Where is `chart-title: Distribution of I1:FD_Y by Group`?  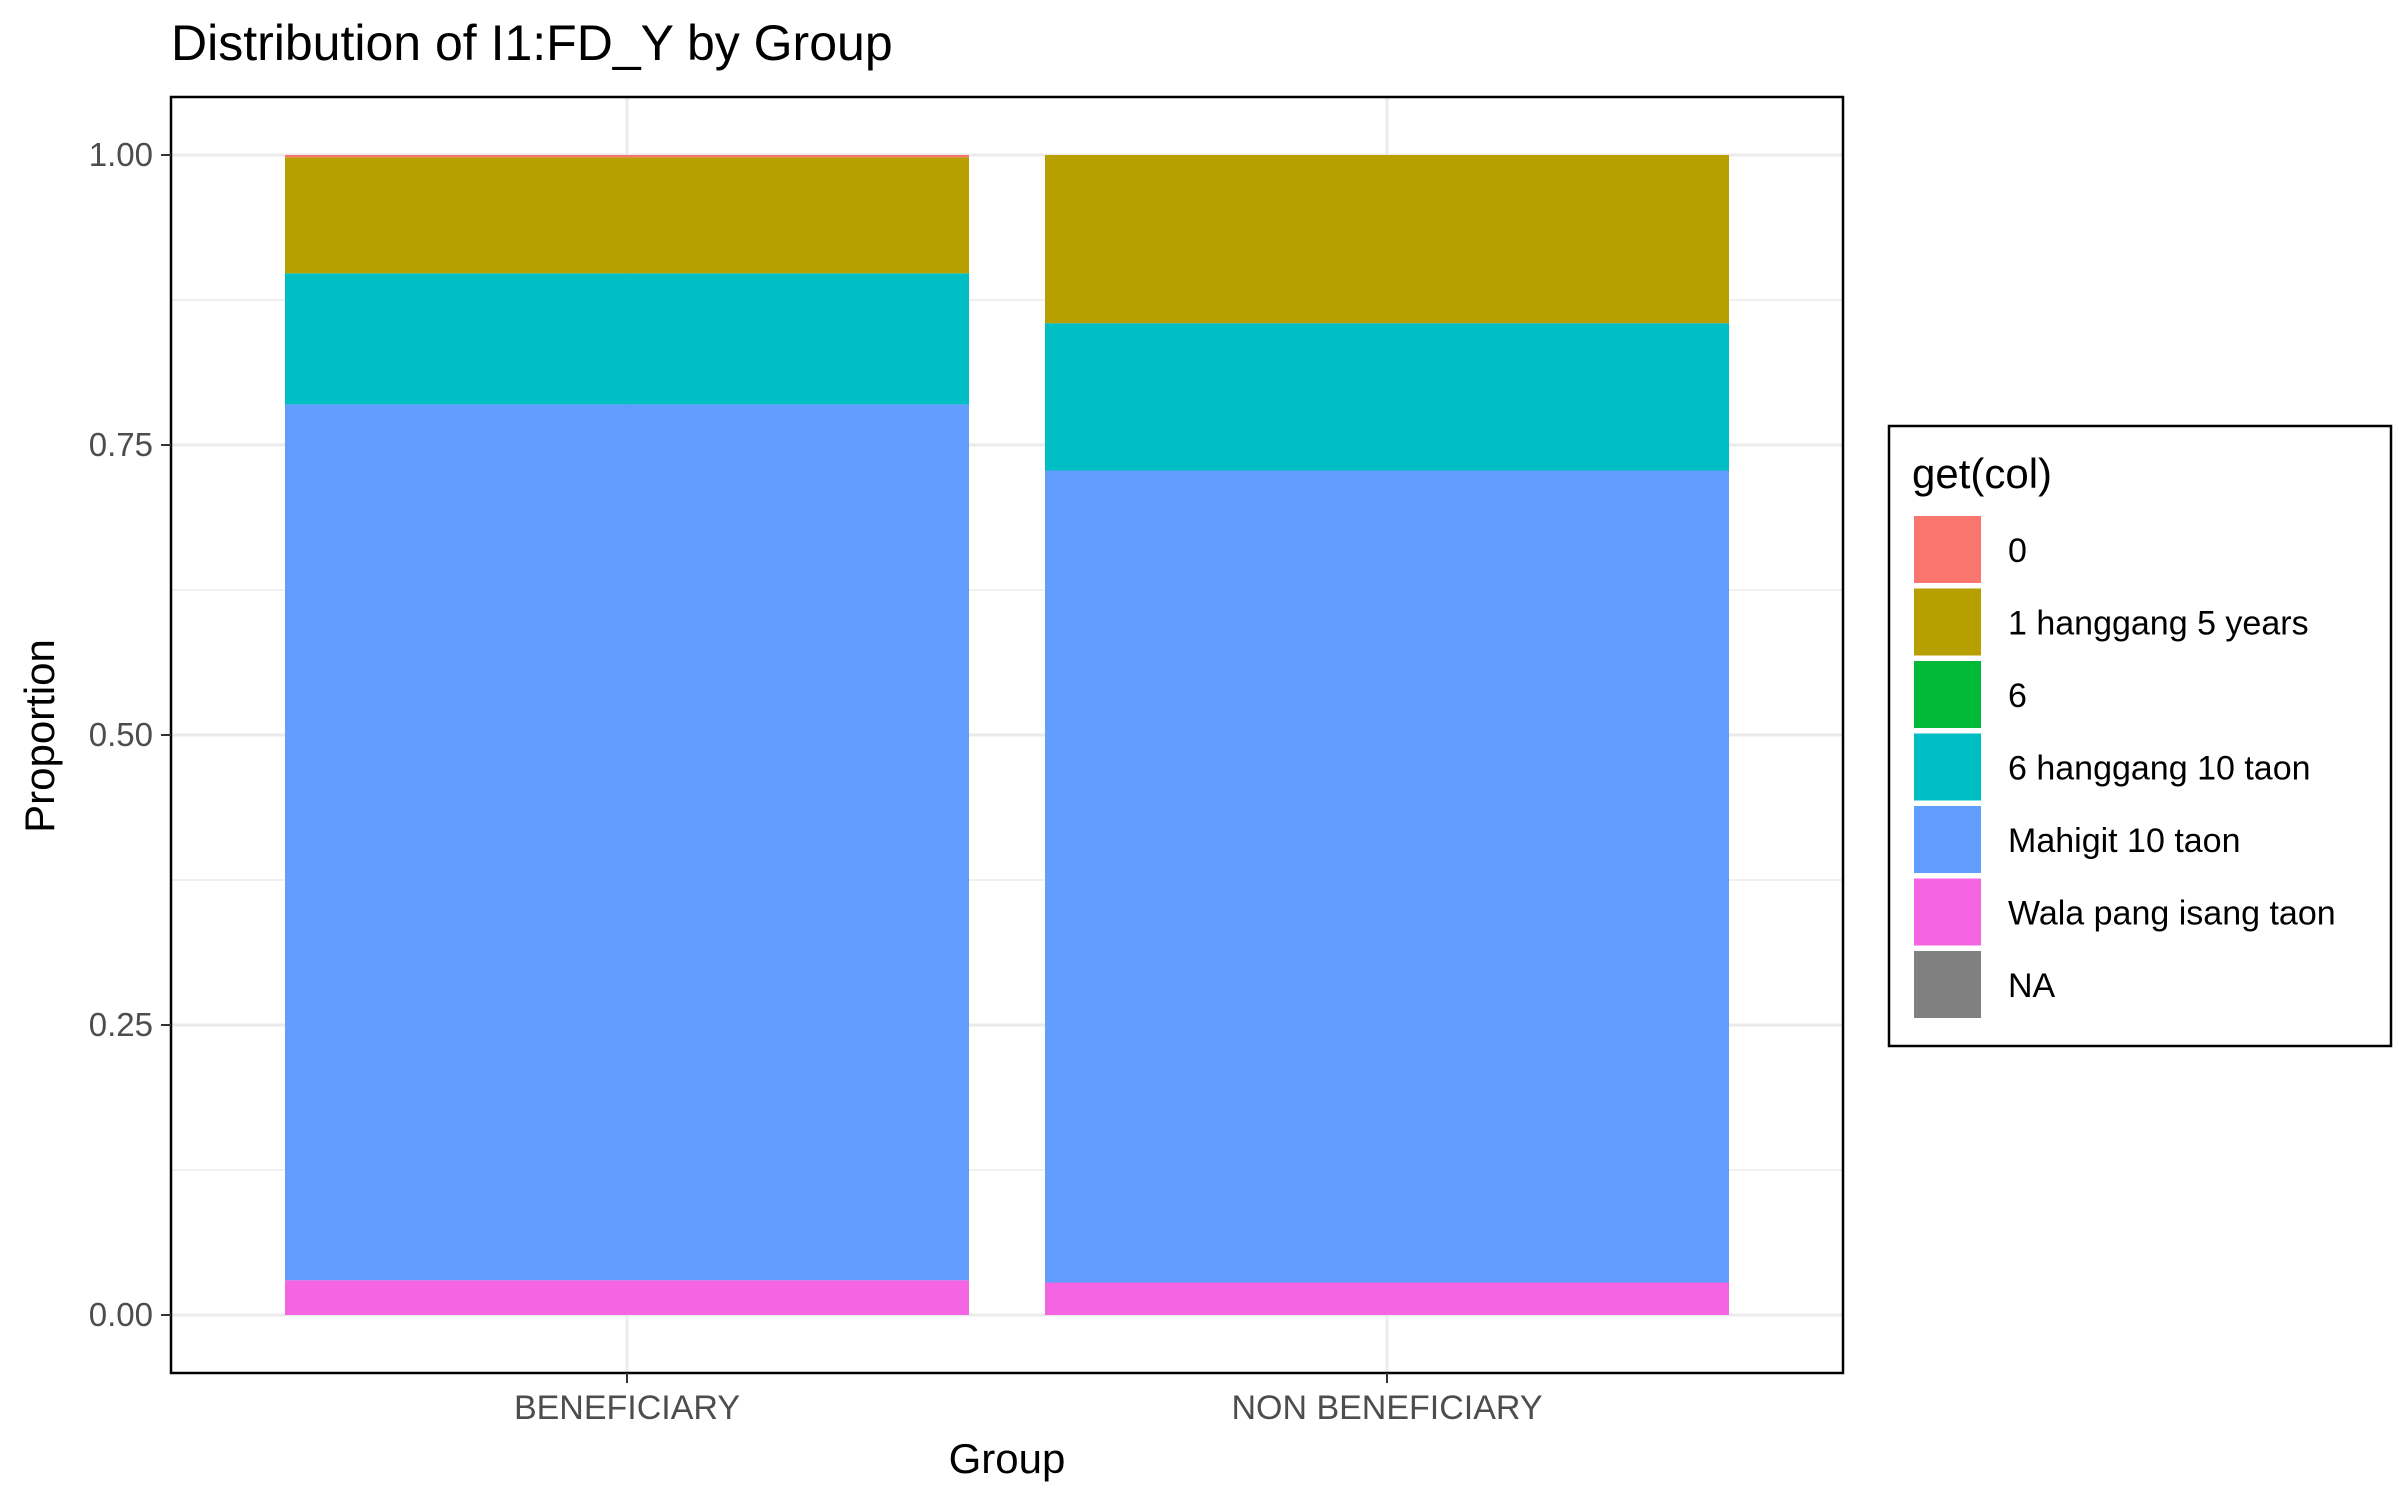
chart-title: Distribution of I1:FD_Y by Group is located at coordinates (532, 43).